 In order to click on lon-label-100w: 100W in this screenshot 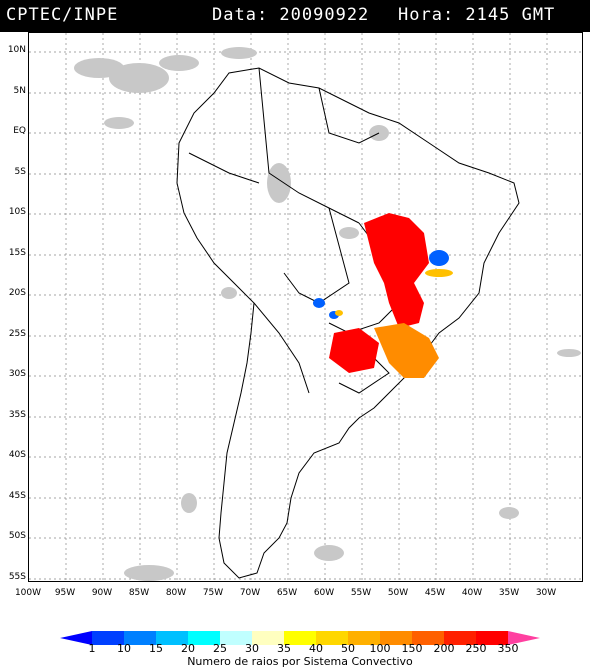, I will do `click(28, 593)`.